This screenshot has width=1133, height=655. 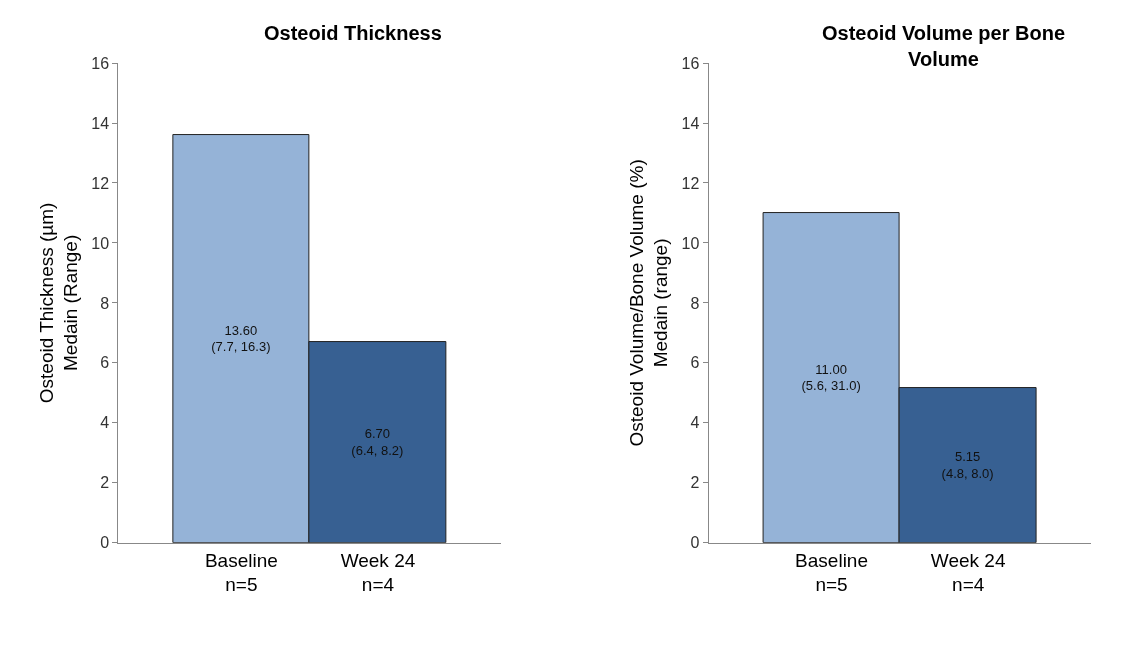 What do you see at coordinates (353, 33) in the screenshot?
I see `chart-title: Osteoid Thickness` at bounding box center [353, 33].